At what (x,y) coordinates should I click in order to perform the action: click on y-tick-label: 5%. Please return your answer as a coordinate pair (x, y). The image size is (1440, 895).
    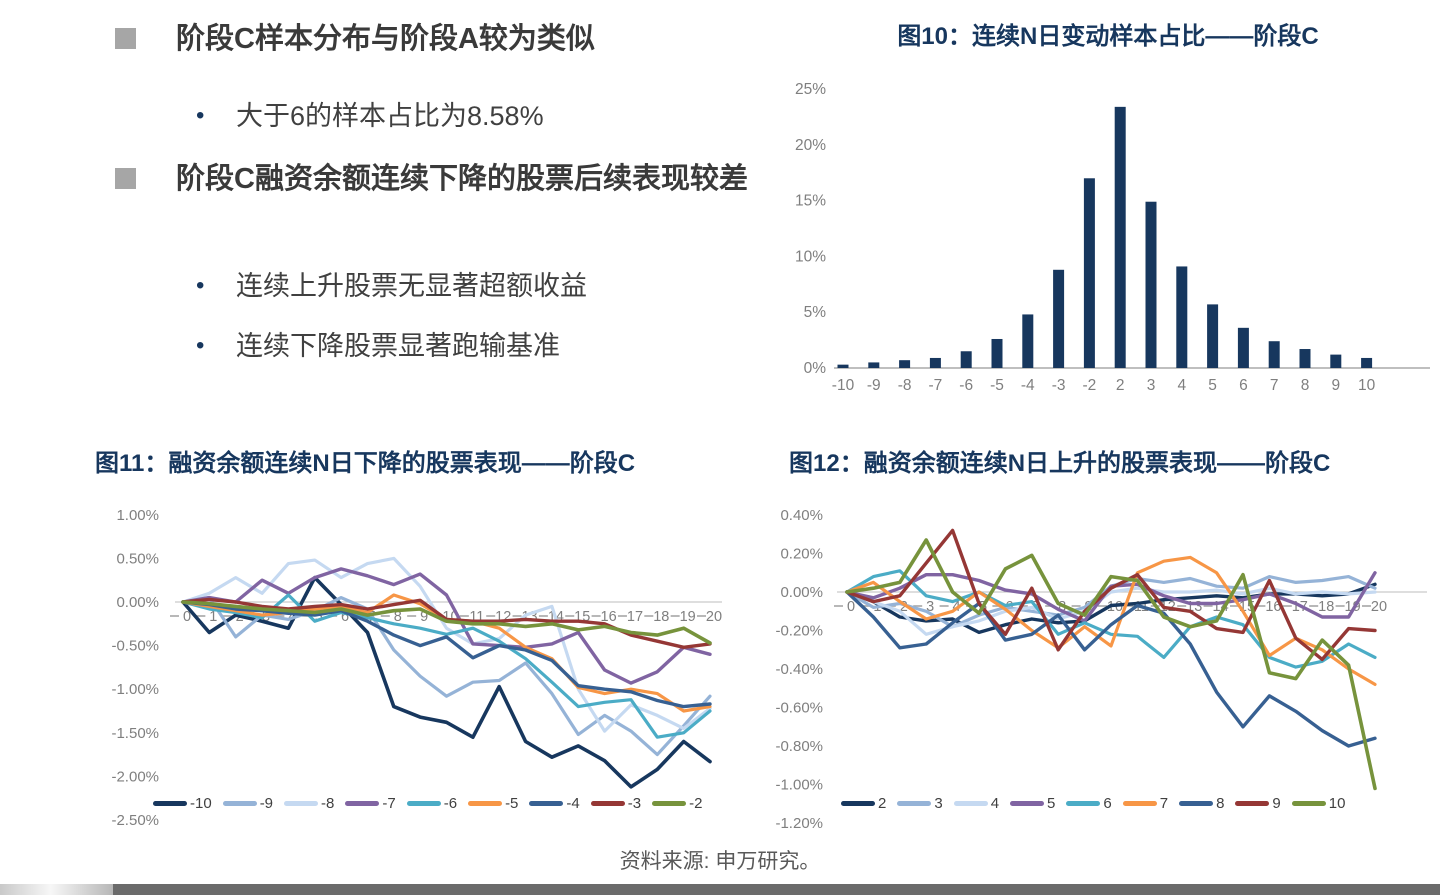
    Looking at the image, I should click on (815, 312).